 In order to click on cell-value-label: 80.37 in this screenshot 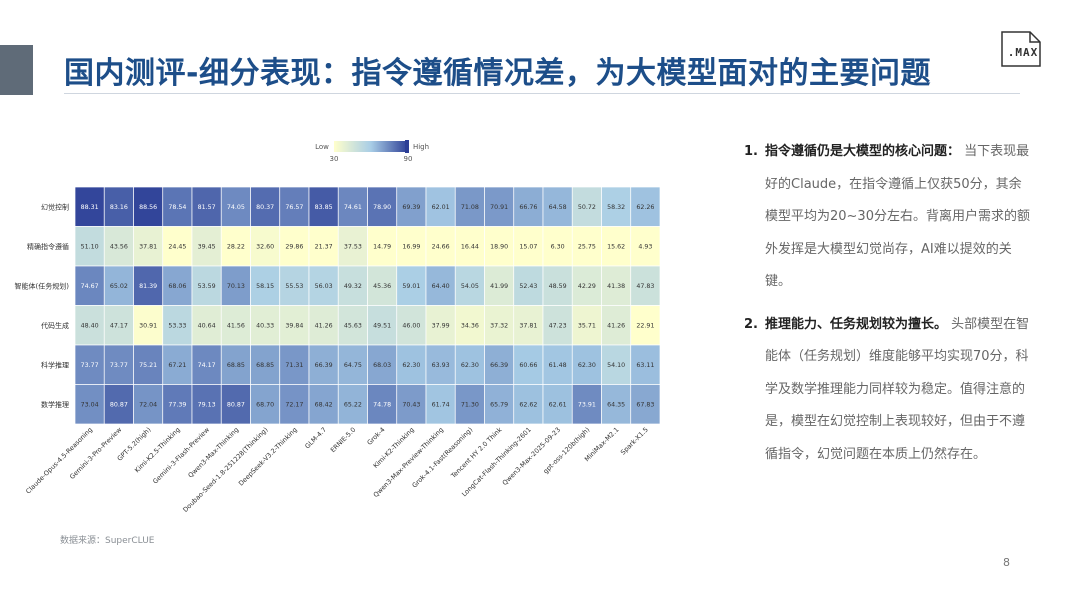, I will do `click(265, 207)`.